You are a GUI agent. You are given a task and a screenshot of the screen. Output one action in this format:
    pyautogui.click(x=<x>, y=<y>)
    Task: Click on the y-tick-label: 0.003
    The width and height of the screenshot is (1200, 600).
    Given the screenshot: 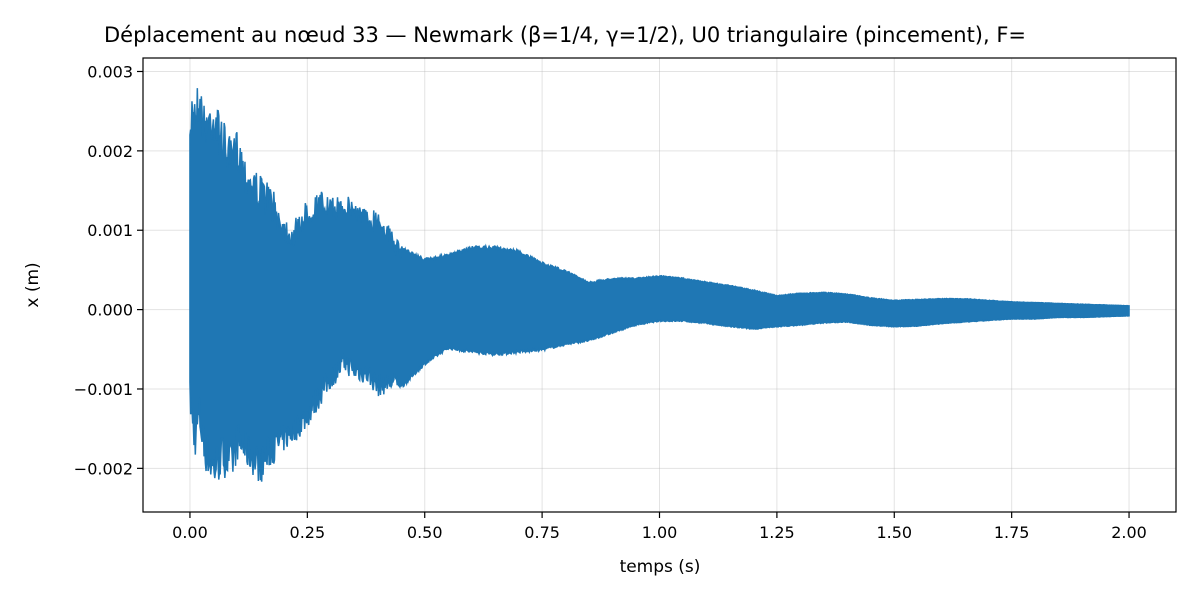 What is the action you would take?
    pyautogui.click(x=110, y=71)
    